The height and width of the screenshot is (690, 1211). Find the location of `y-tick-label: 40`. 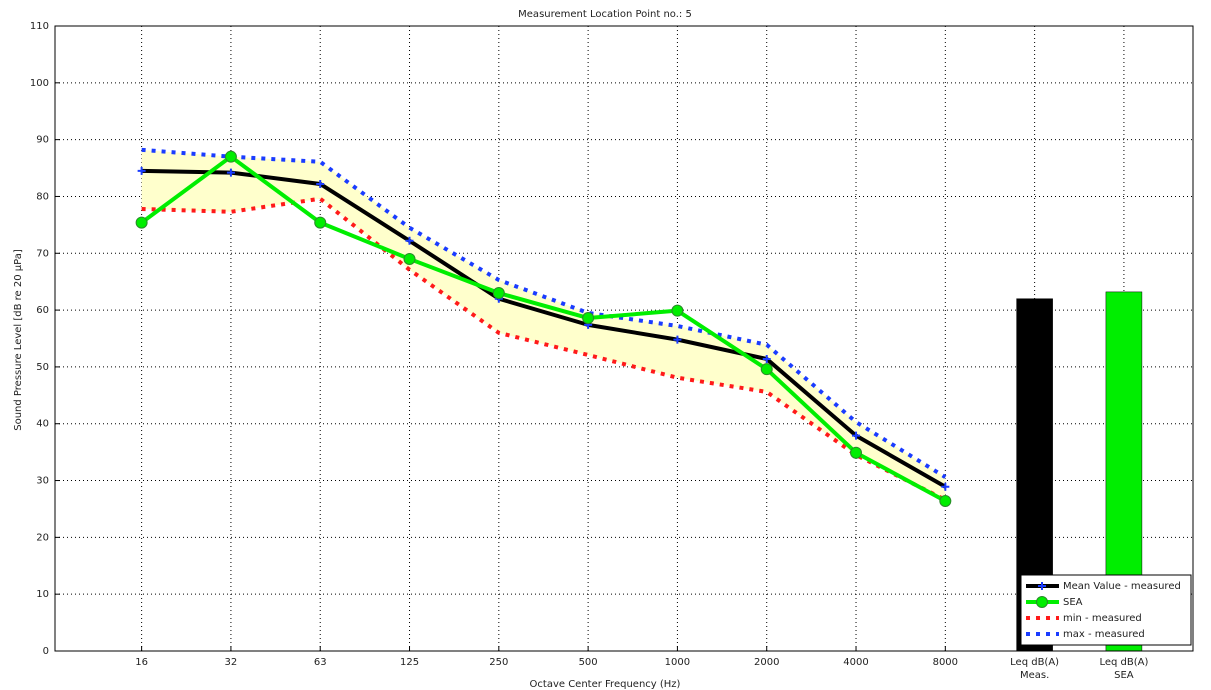

y-tick-label: 40 is located at coordinates (42, 424).